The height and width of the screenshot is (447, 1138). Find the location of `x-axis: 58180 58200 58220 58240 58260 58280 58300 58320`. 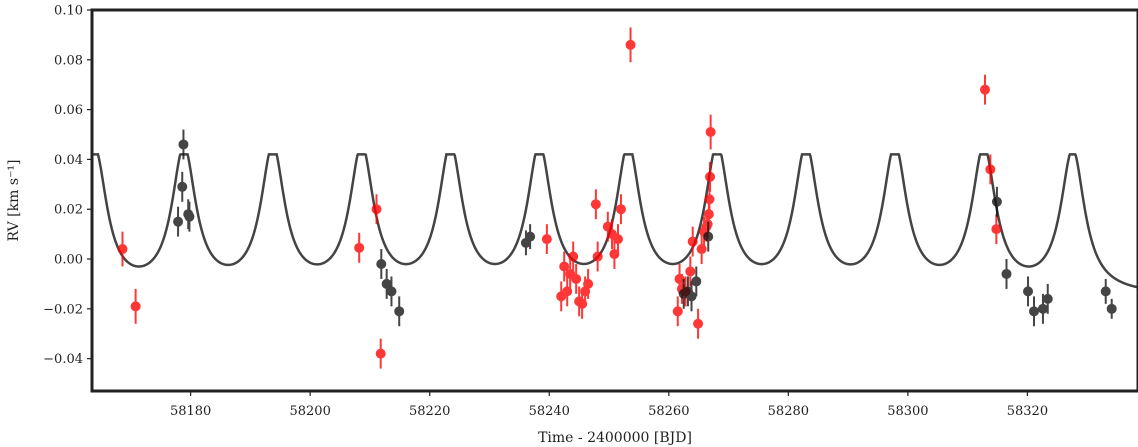

x-axis: 58180 58200 58220 58240 58260 58280 58300 58320 is located at coordinates (609, 405).